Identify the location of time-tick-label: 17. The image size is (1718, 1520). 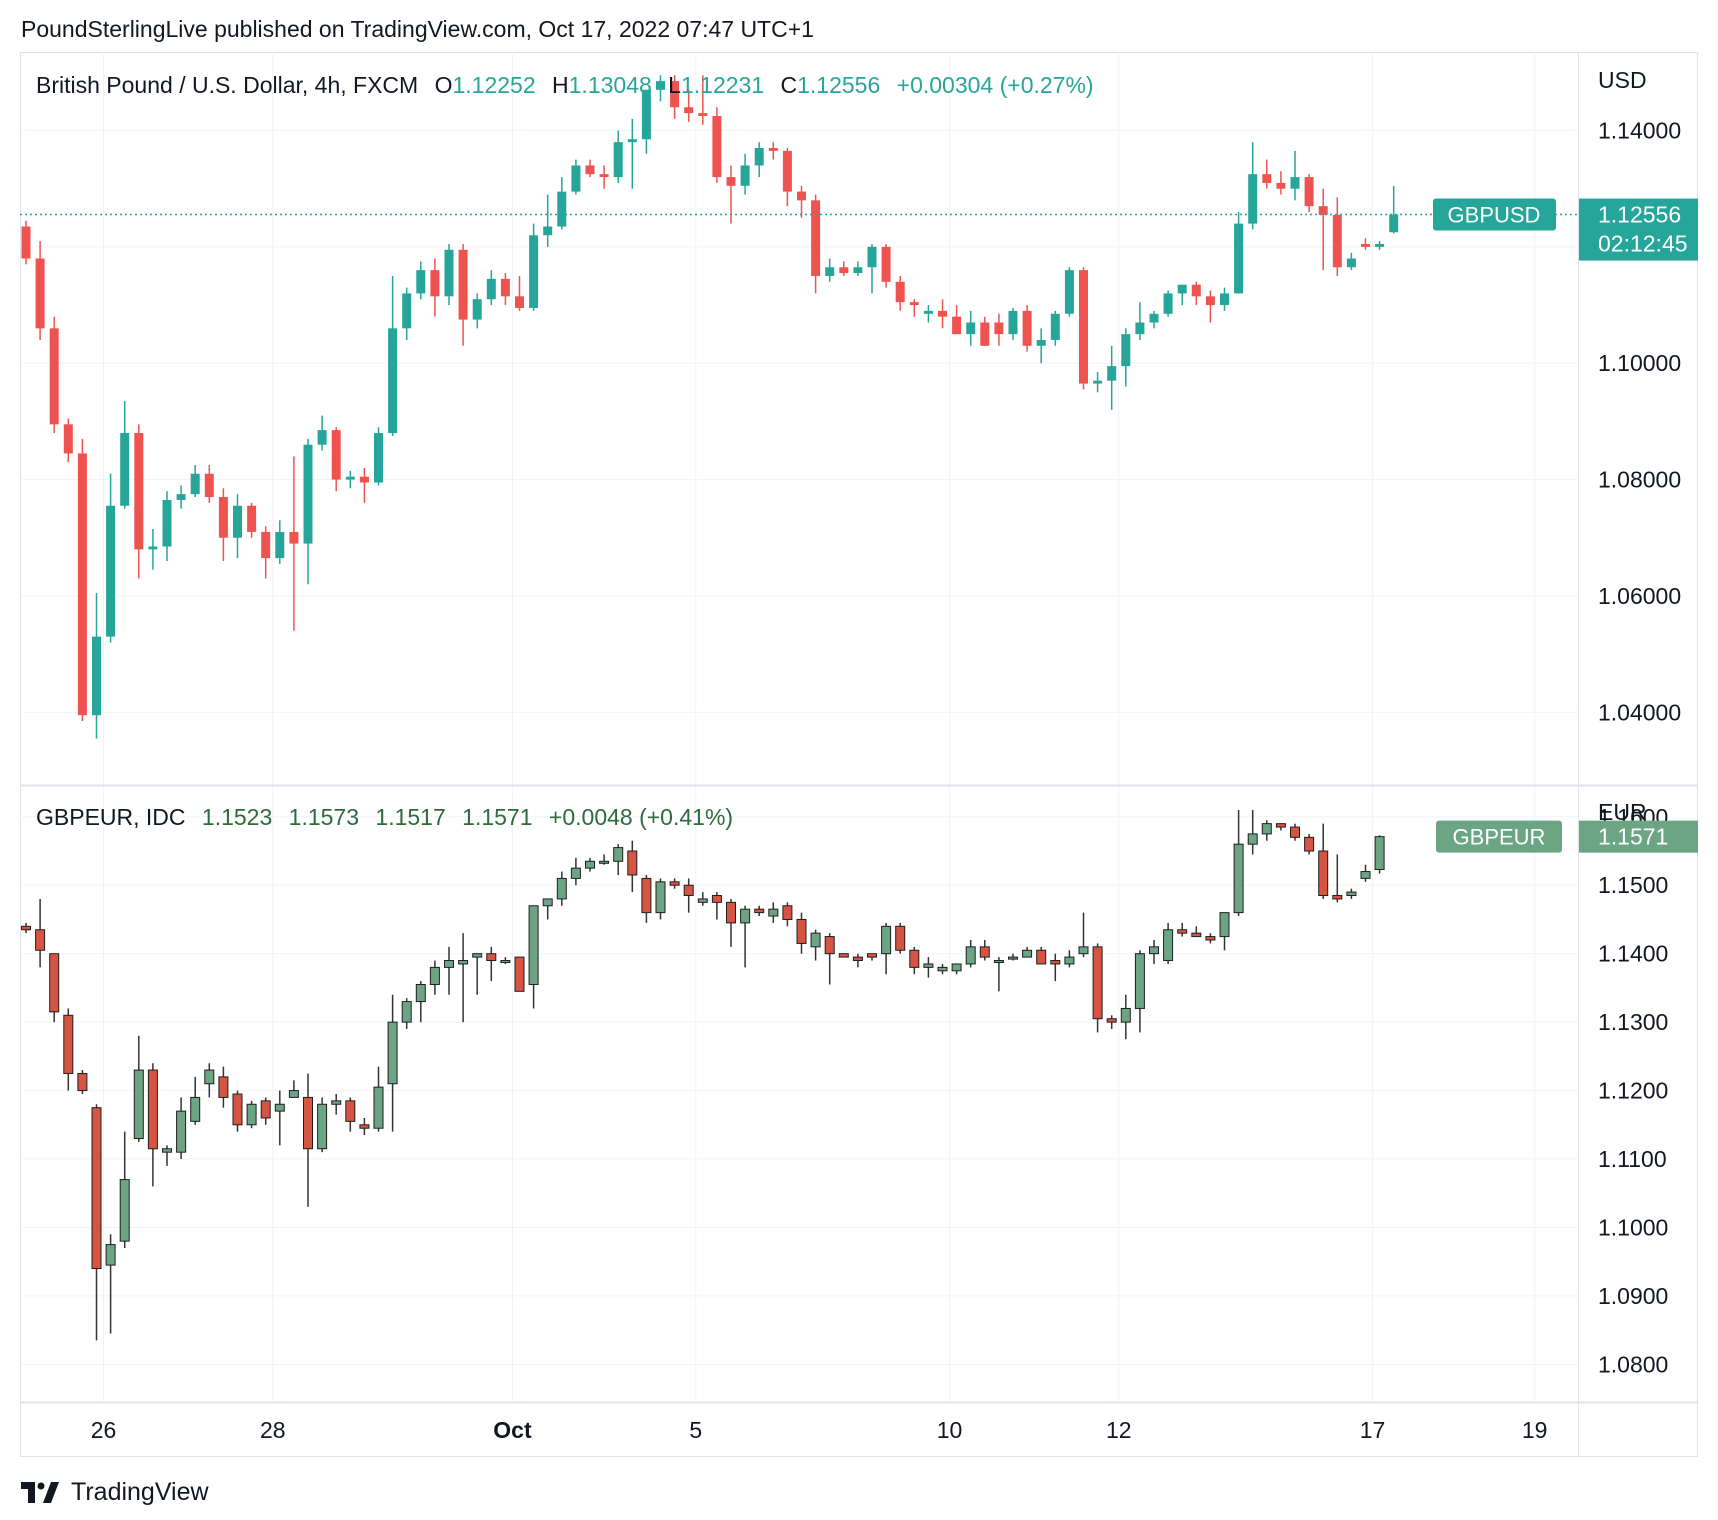
(1373, 1430).